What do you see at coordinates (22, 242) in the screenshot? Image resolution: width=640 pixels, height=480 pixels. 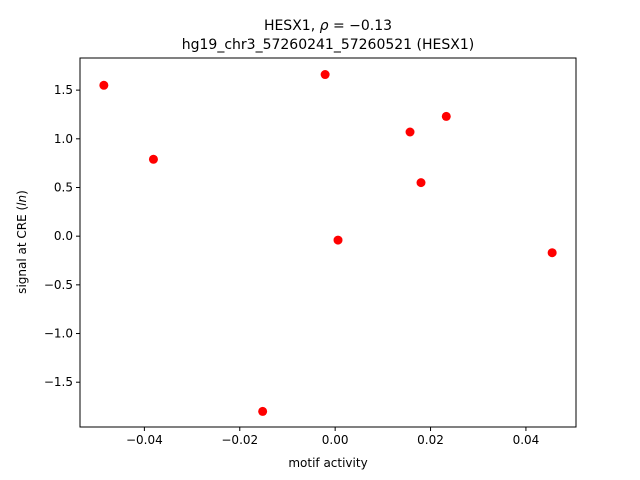 I see `y-axis-label: signal at CRE (ln)` at bounding box center [22, 242].